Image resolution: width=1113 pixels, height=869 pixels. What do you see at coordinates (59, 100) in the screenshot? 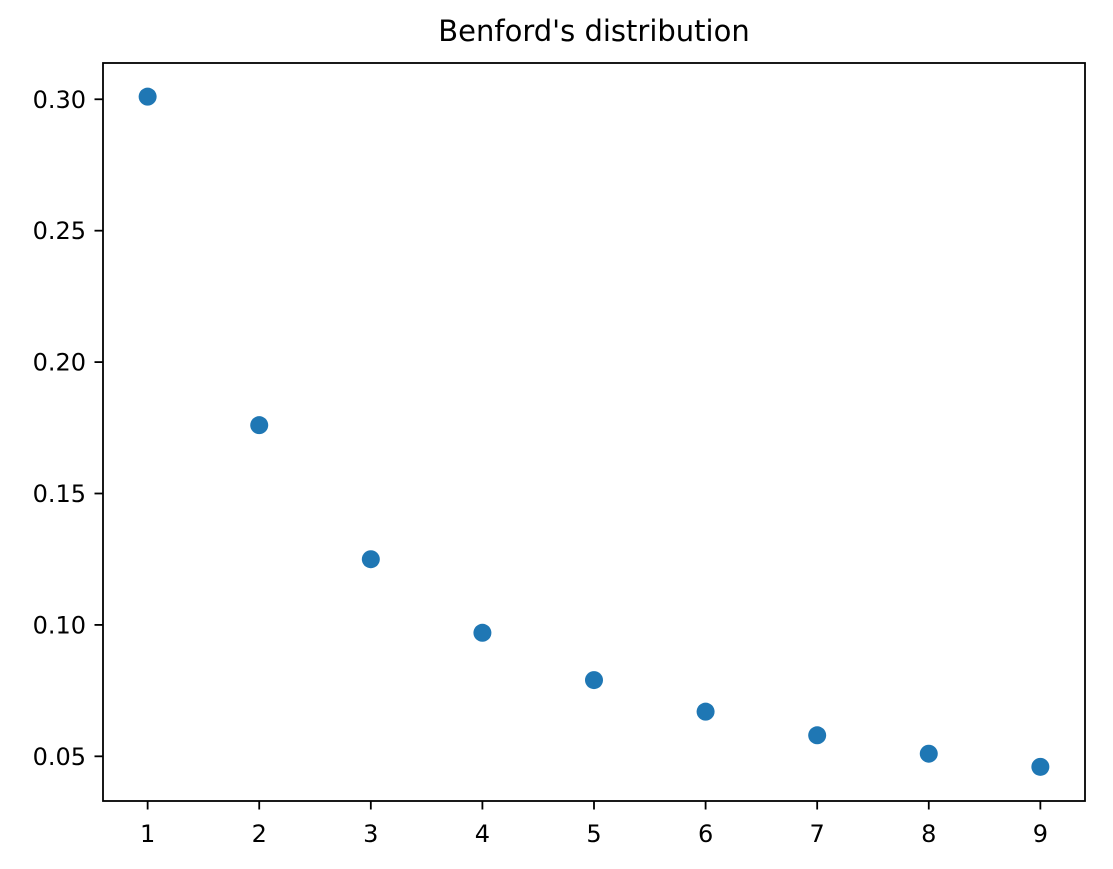
I see `y-tick-label: 0.30` at bounding box center [59, 100].